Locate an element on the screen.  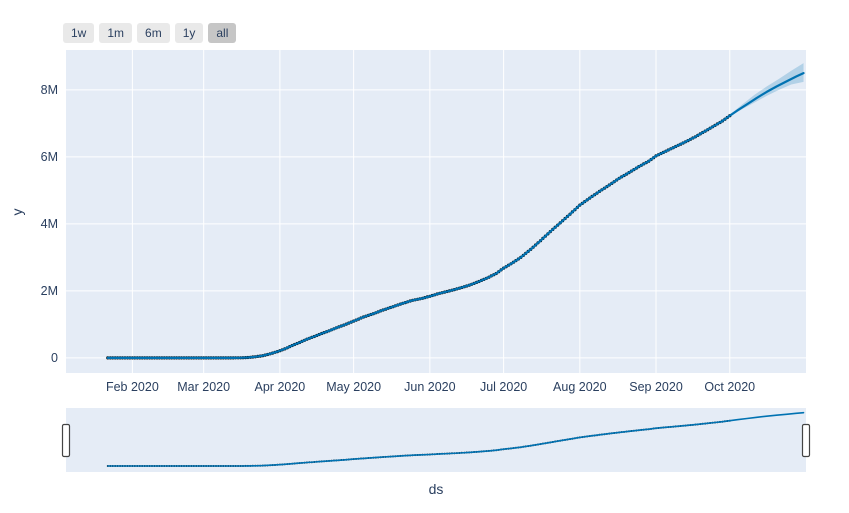
rangeslider-track is located at coordinates (436, 440).